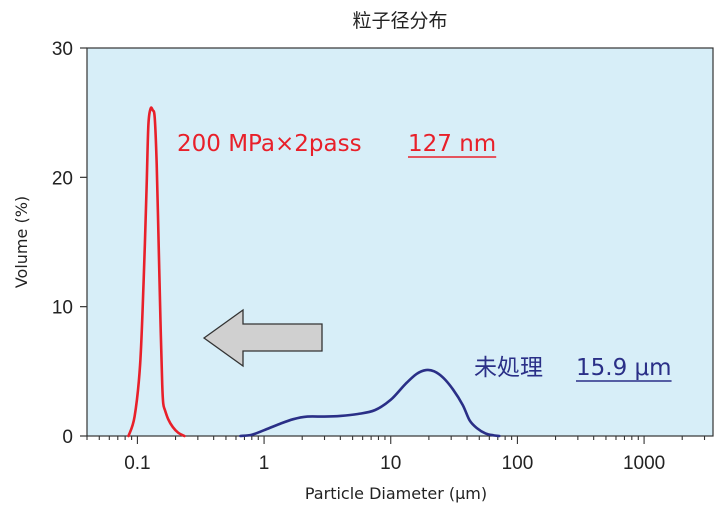 The height and width of the screenshot is (506, 716). Describe the element at coordinates (269, 144) in the screenshot. I see `treated-condition-label: 200 MPa×2pass` at that location.